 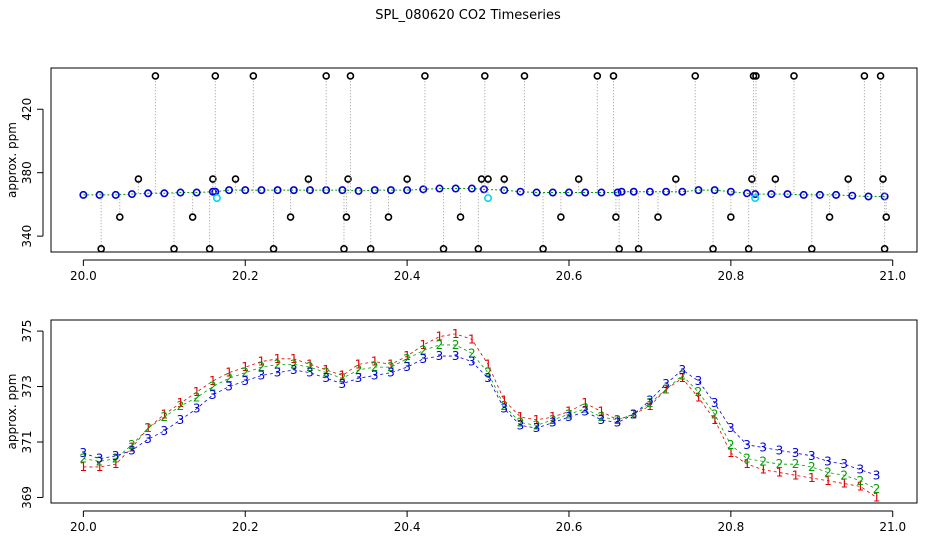 I want to click on x-tick-label: 20.6, so click(x=569, y=527).